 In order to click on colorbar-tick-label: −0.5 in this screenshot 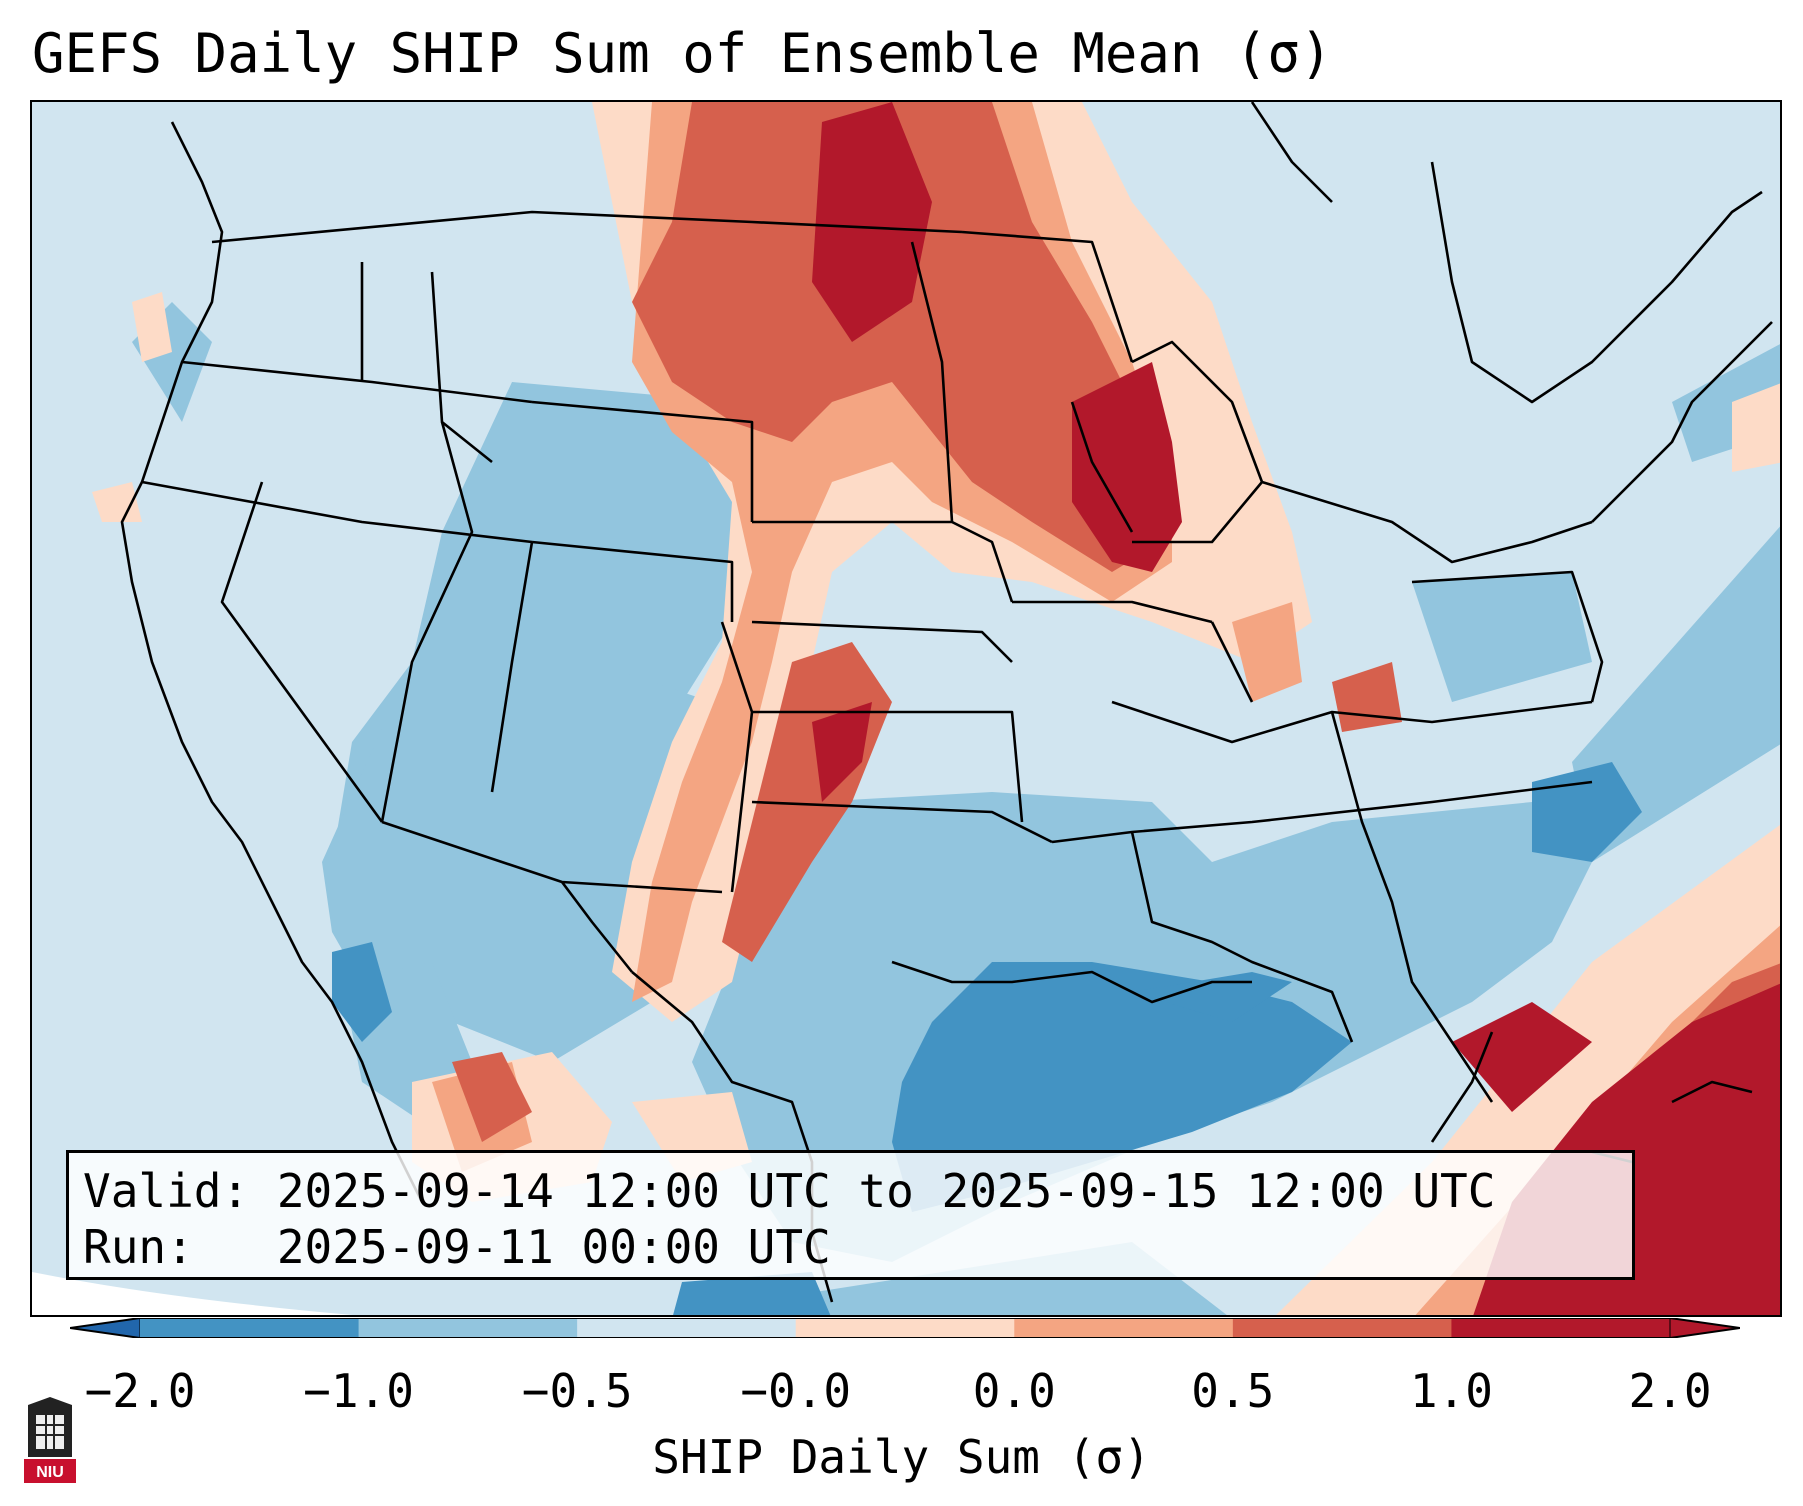, I will do `click(577, 1391)`.